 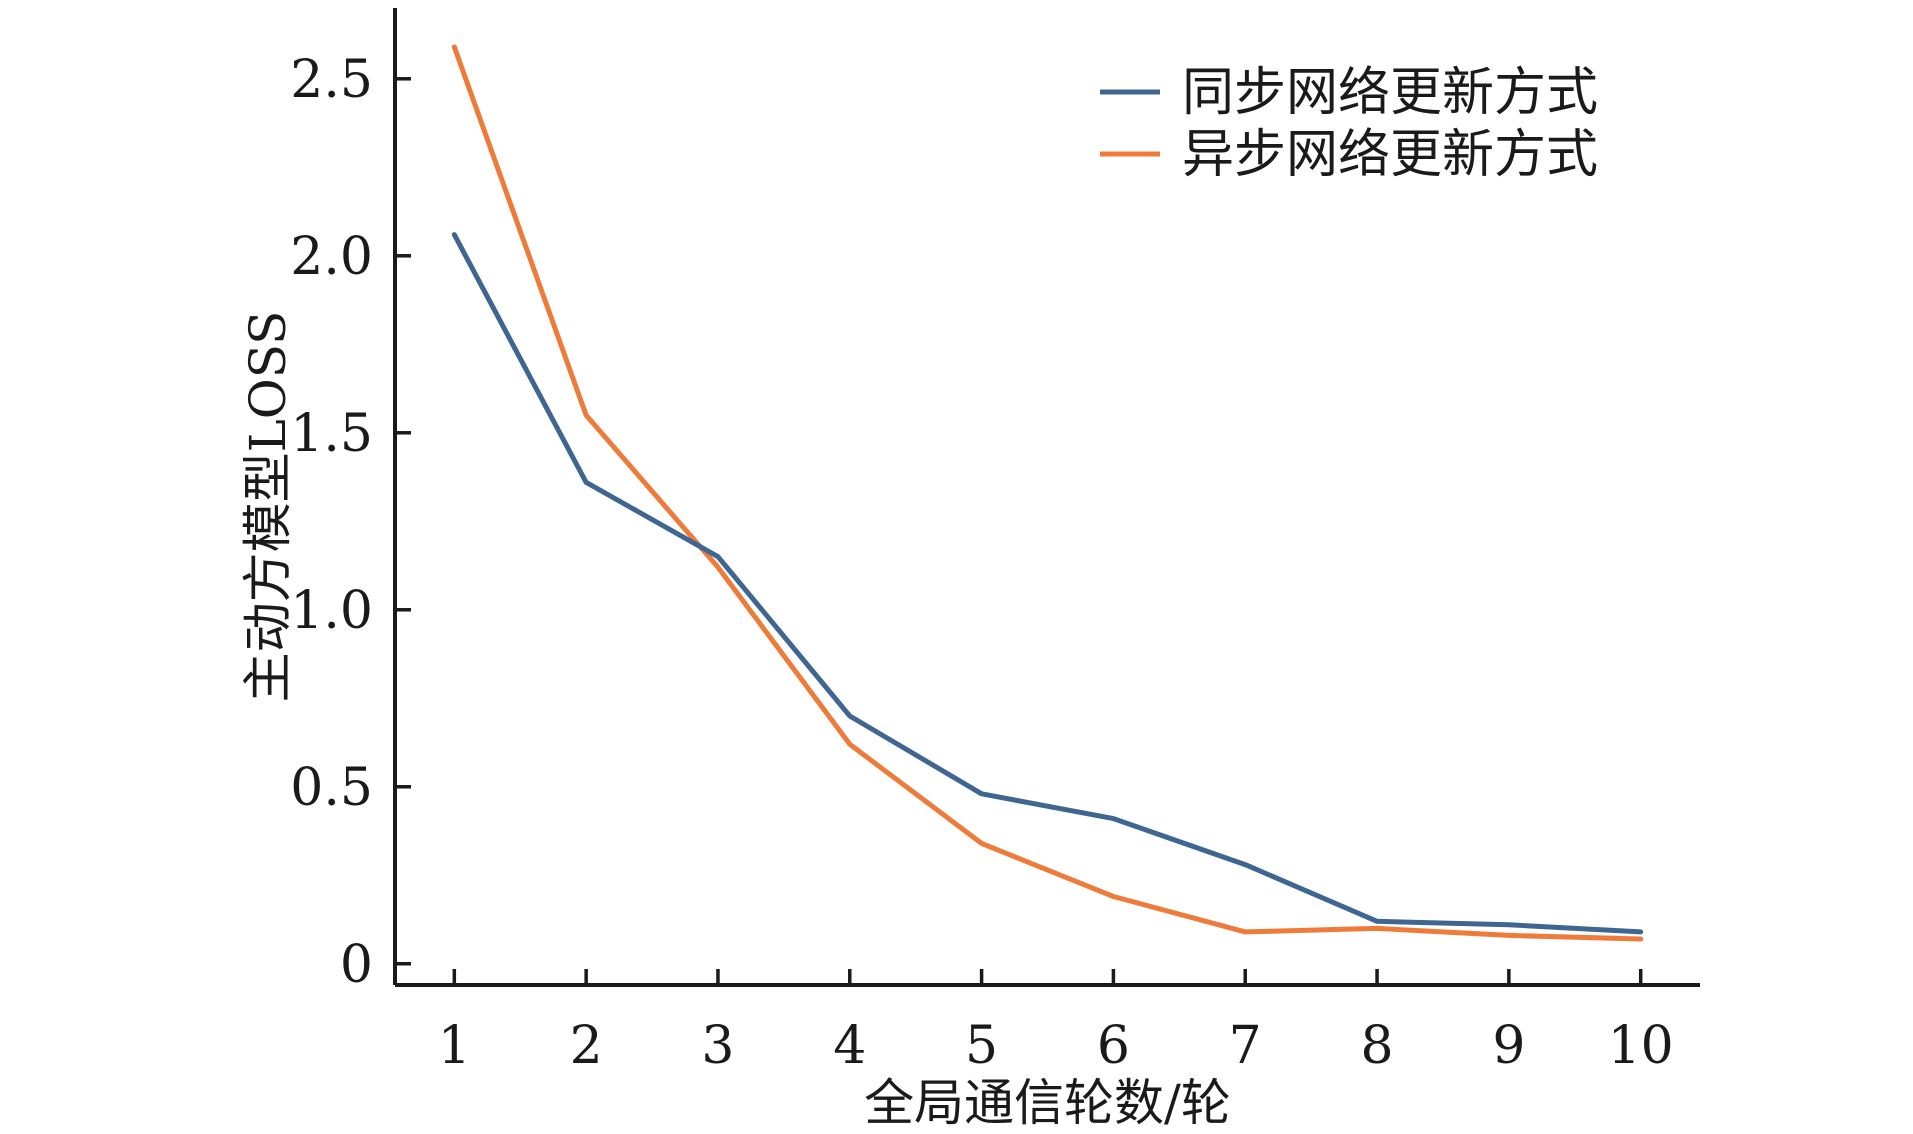 What do you see at coordinates (981, 1046) in the screenshot?
I see `x-tick-label: 5` at bounding box center [981, 1046].